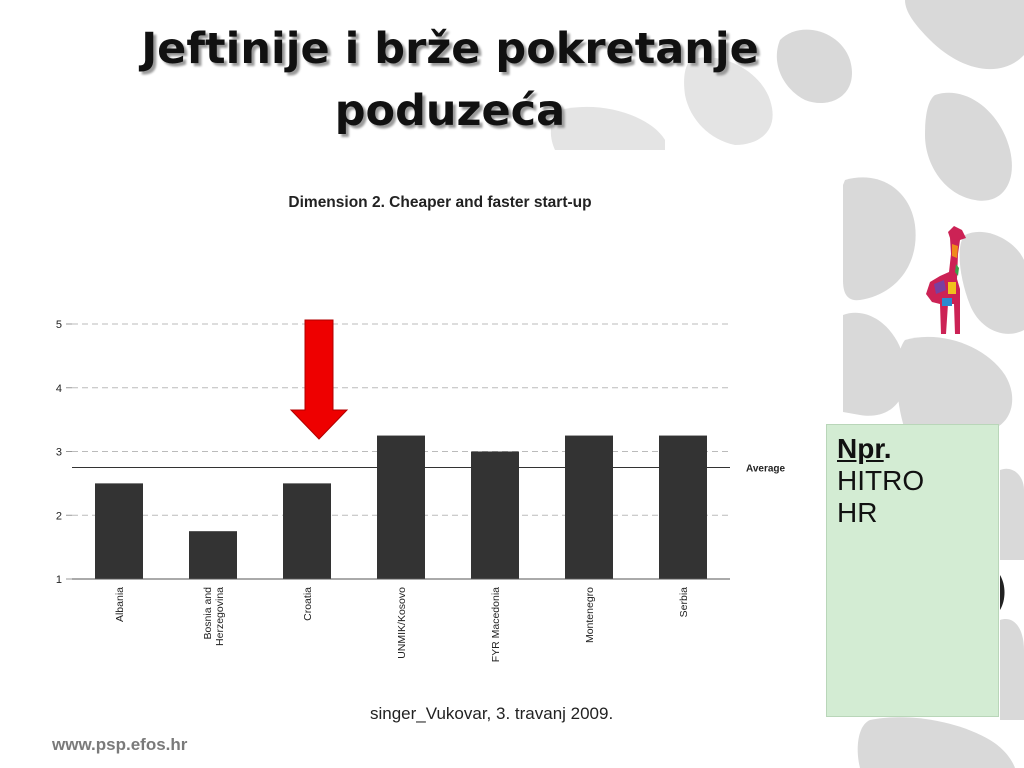 The height and width of the screenshot is (768, 1024). What do you see at coordinates (450, 111) in the screenshot?
I see `slide-title-line2: poduzeća` at bounding box center [450, 111].